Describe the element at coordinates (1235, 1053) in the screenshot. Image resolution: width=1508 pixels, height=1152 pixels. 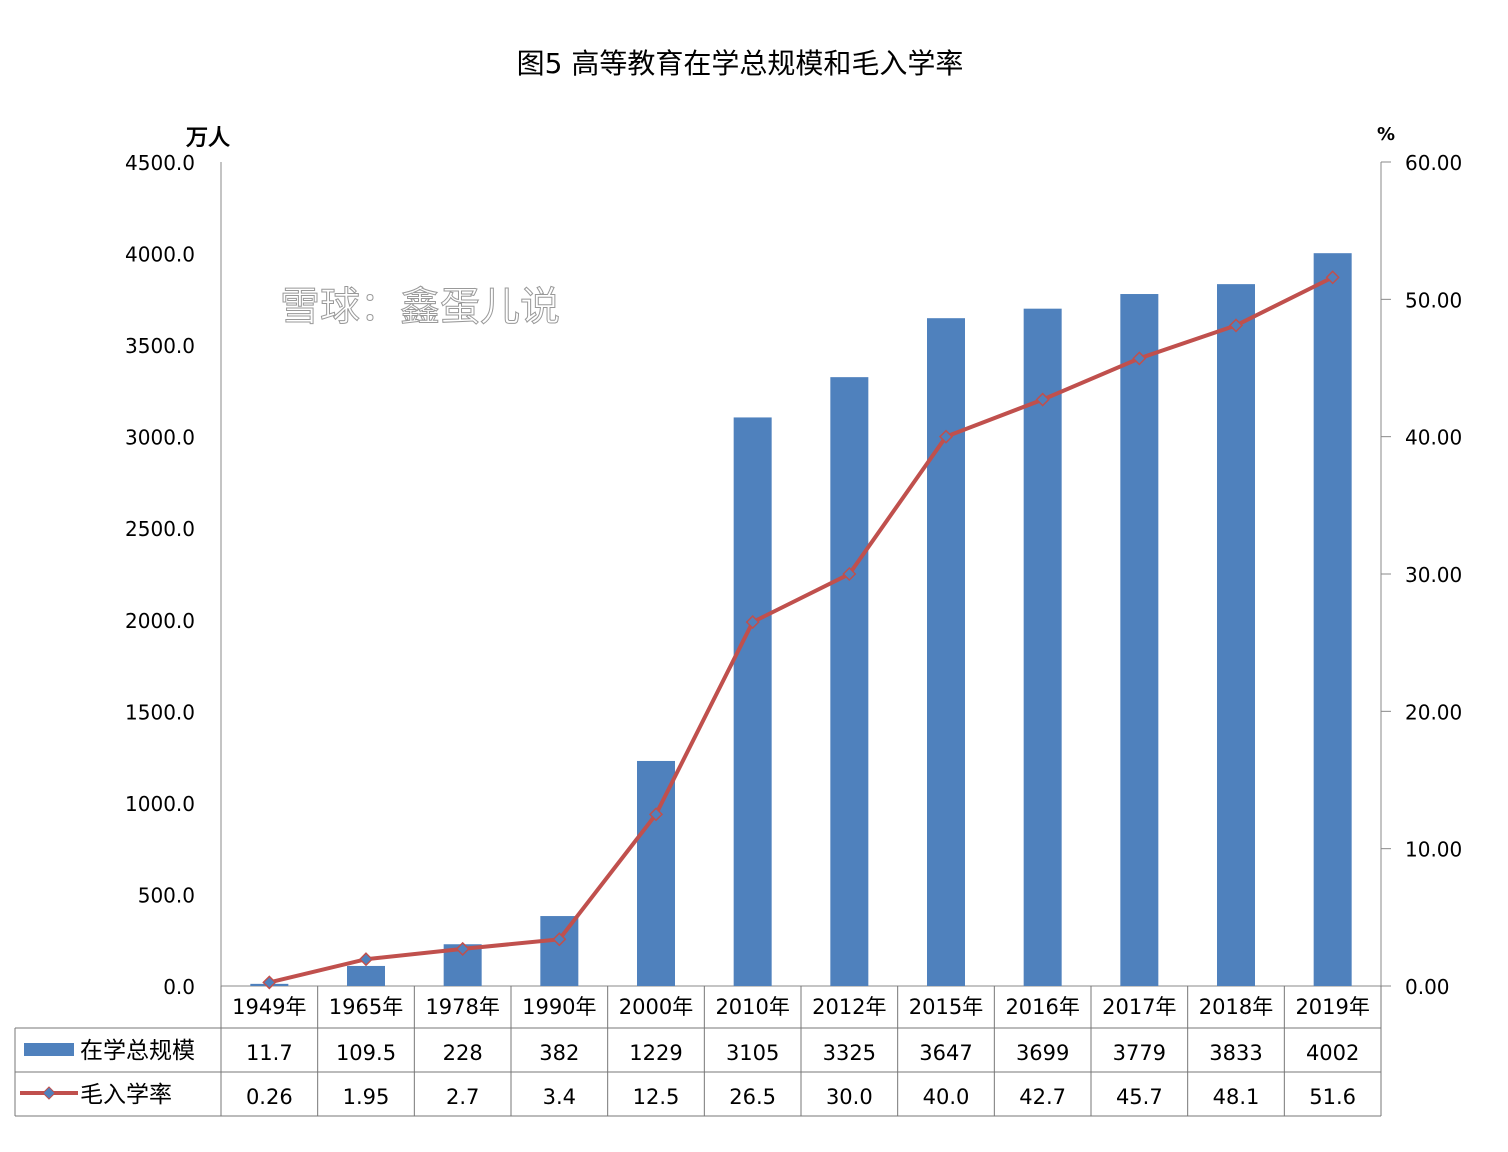
I see `bar-value-cell: 3833` at that location.